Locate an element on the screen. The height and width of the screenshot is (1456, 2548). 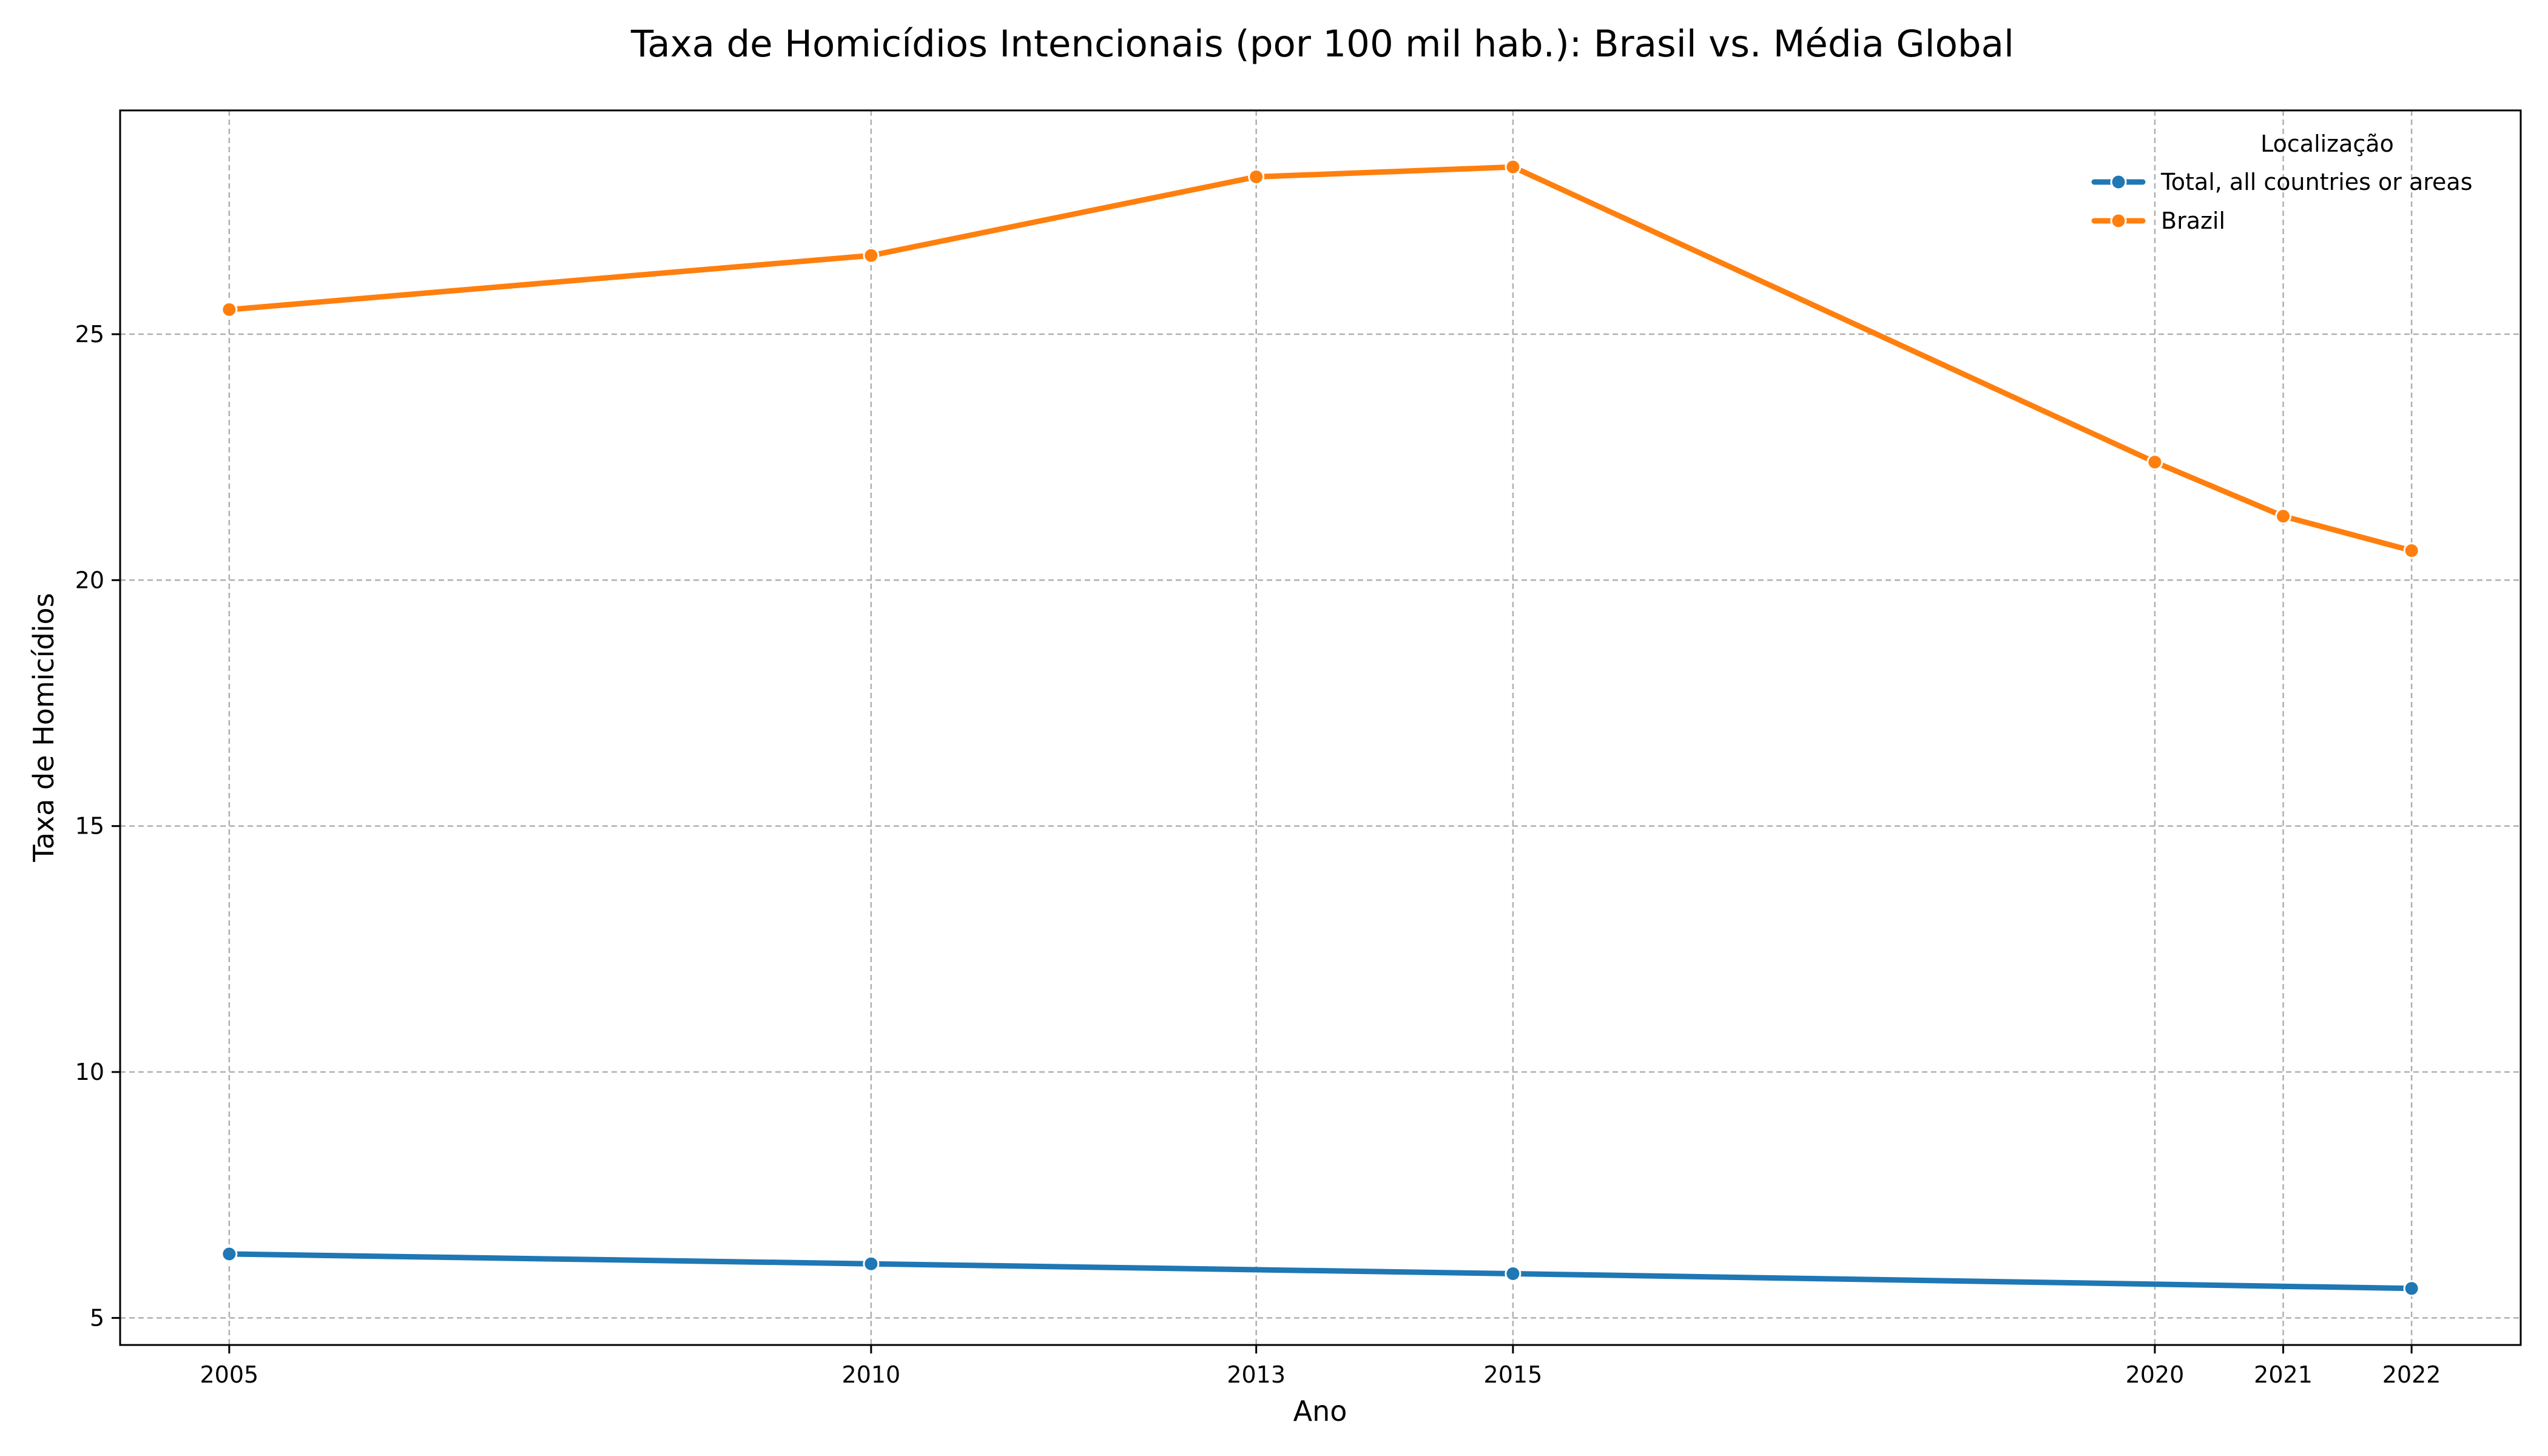
x-tick-label: 2013 is located at coordinates (1256, 1374).